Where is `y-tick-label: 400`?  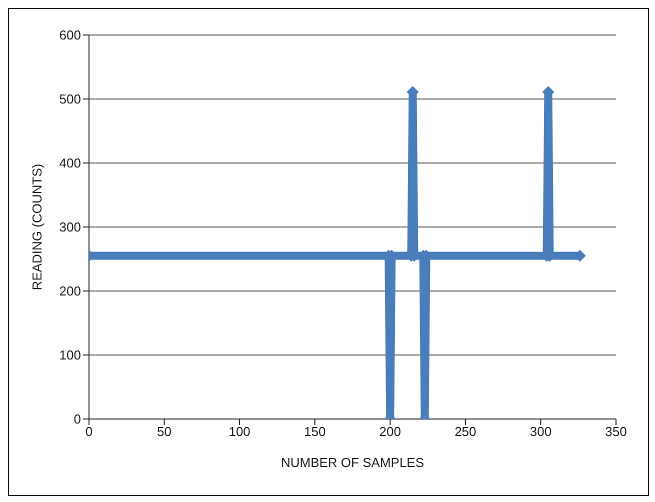
y-tick-label: 400 is located at coordinates (70, 163).